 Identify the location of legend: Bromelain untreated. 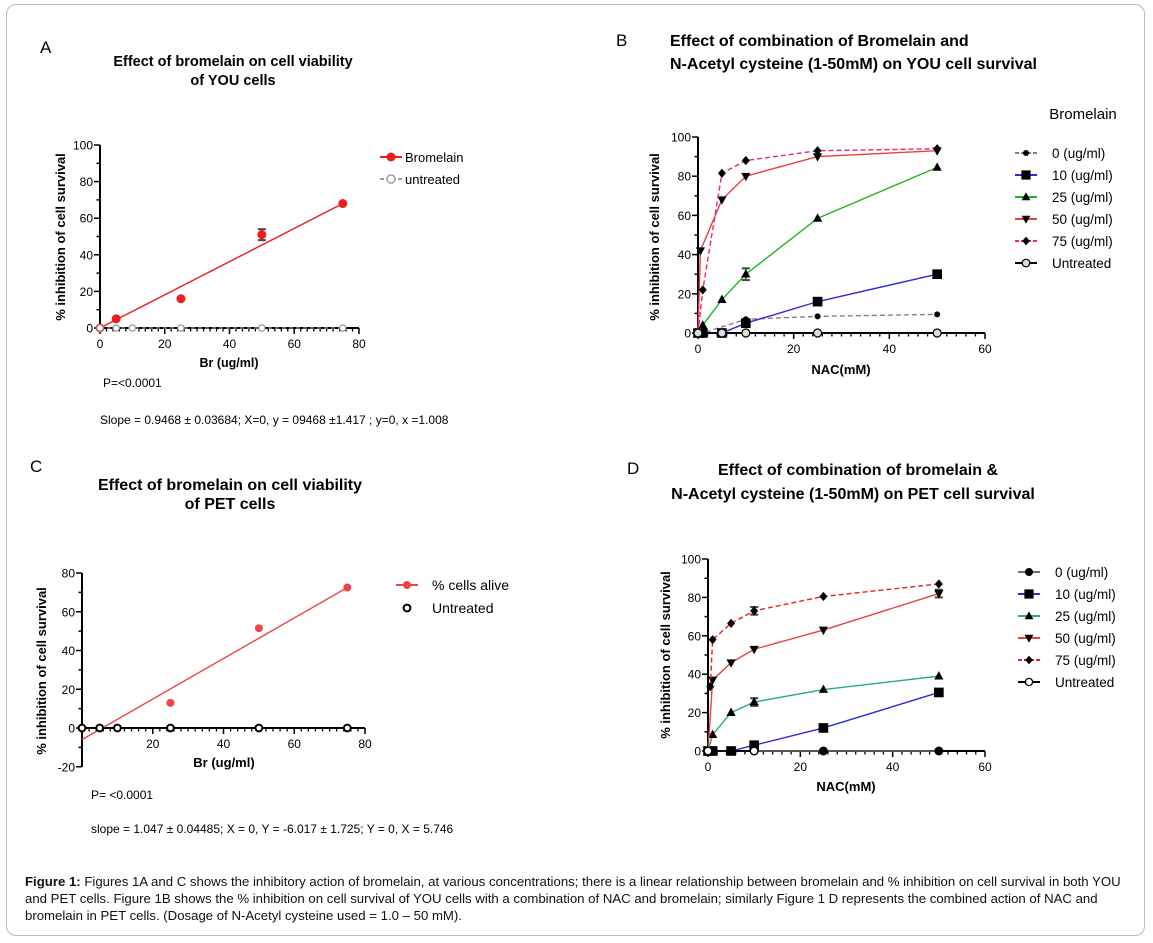
(422, 168).